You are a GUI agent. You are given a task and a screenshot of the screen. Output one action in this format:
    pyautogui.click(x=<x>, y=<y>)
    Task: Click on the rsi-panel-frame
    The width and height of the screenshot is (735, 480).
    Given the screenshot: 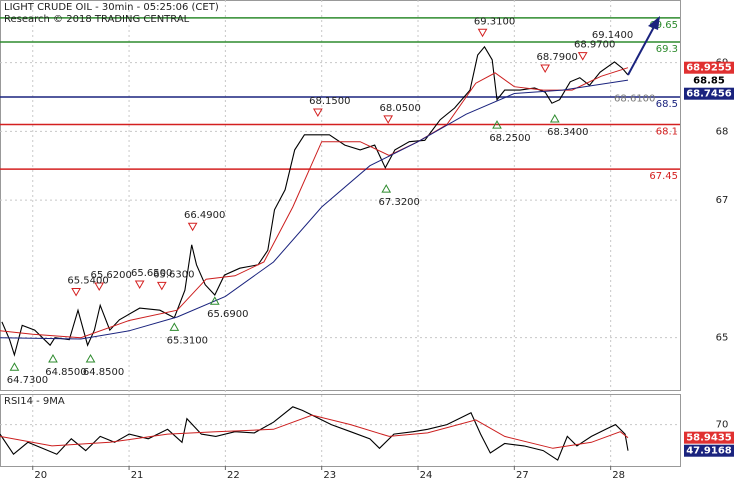 What is the action you would take?
    pyautogui.click(x=340, y=430)
    